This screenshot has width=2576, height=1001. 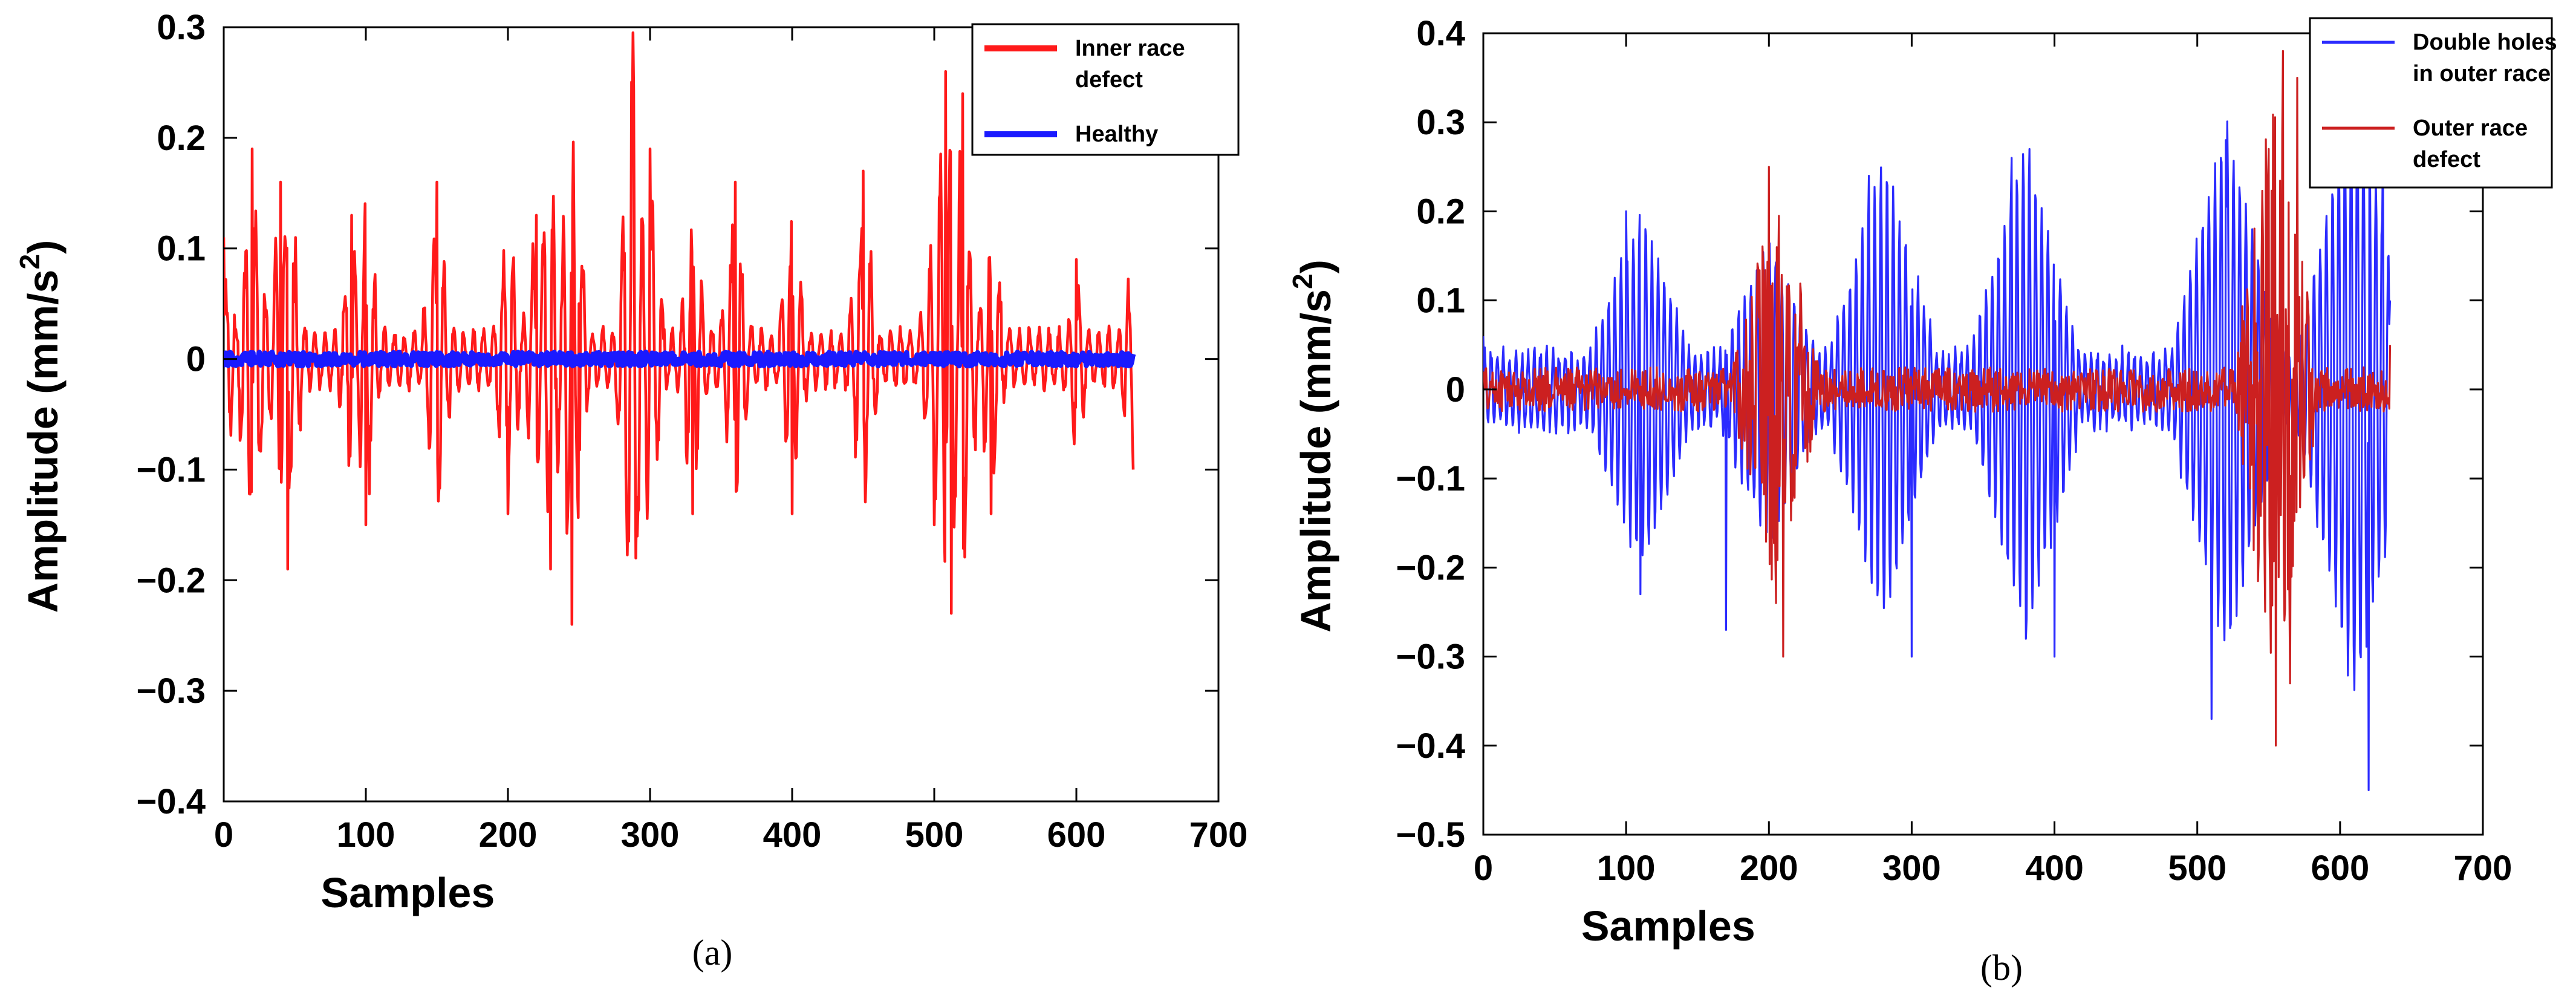 What do you see at coordinates (2431, 103) in the screenshot?
I see `legend-box` at bounding box center [2431, 103].